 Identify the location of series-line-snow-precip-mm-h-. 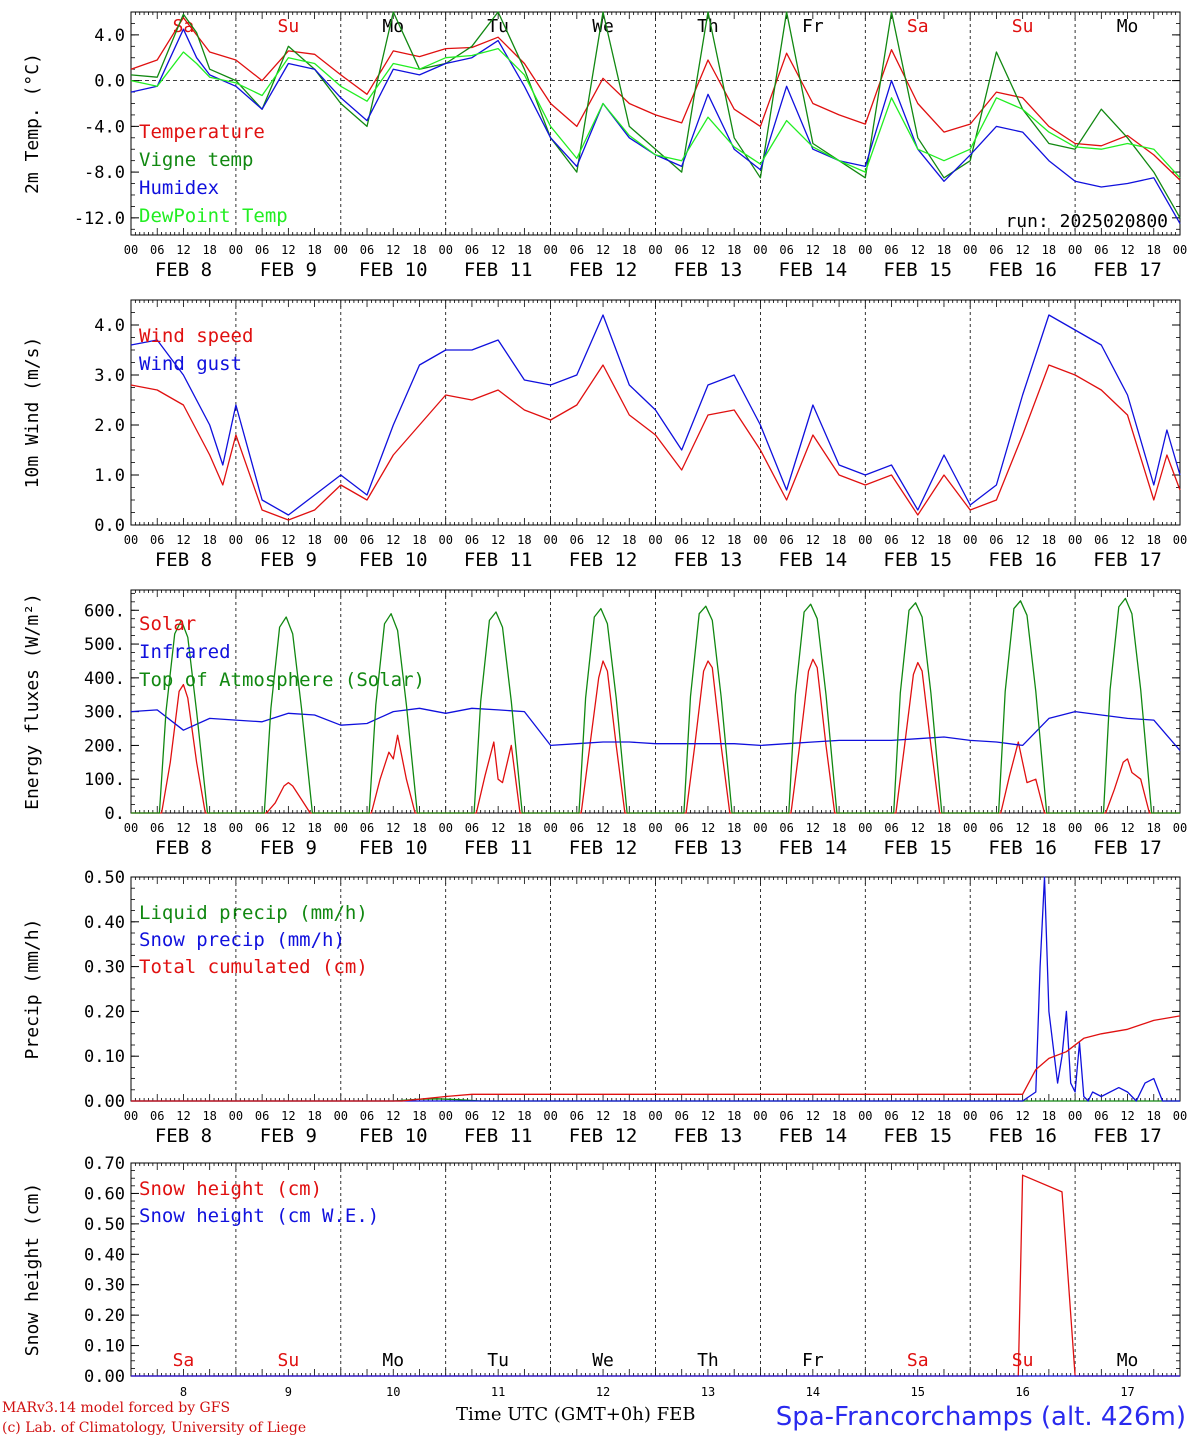
(655, 989).